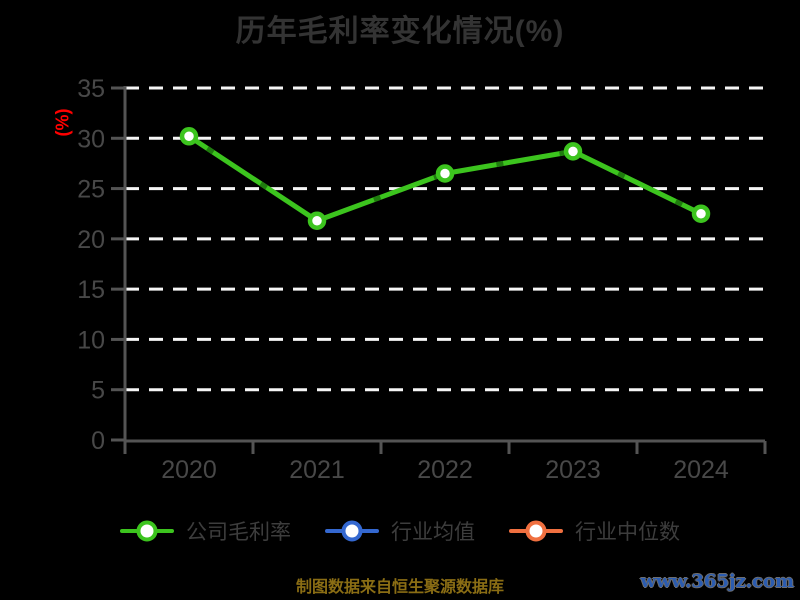  What do you see at coordinates (433, 532) in the screenshot?
I see `legend-label: 行业均值` at bounding box center [433, 532].